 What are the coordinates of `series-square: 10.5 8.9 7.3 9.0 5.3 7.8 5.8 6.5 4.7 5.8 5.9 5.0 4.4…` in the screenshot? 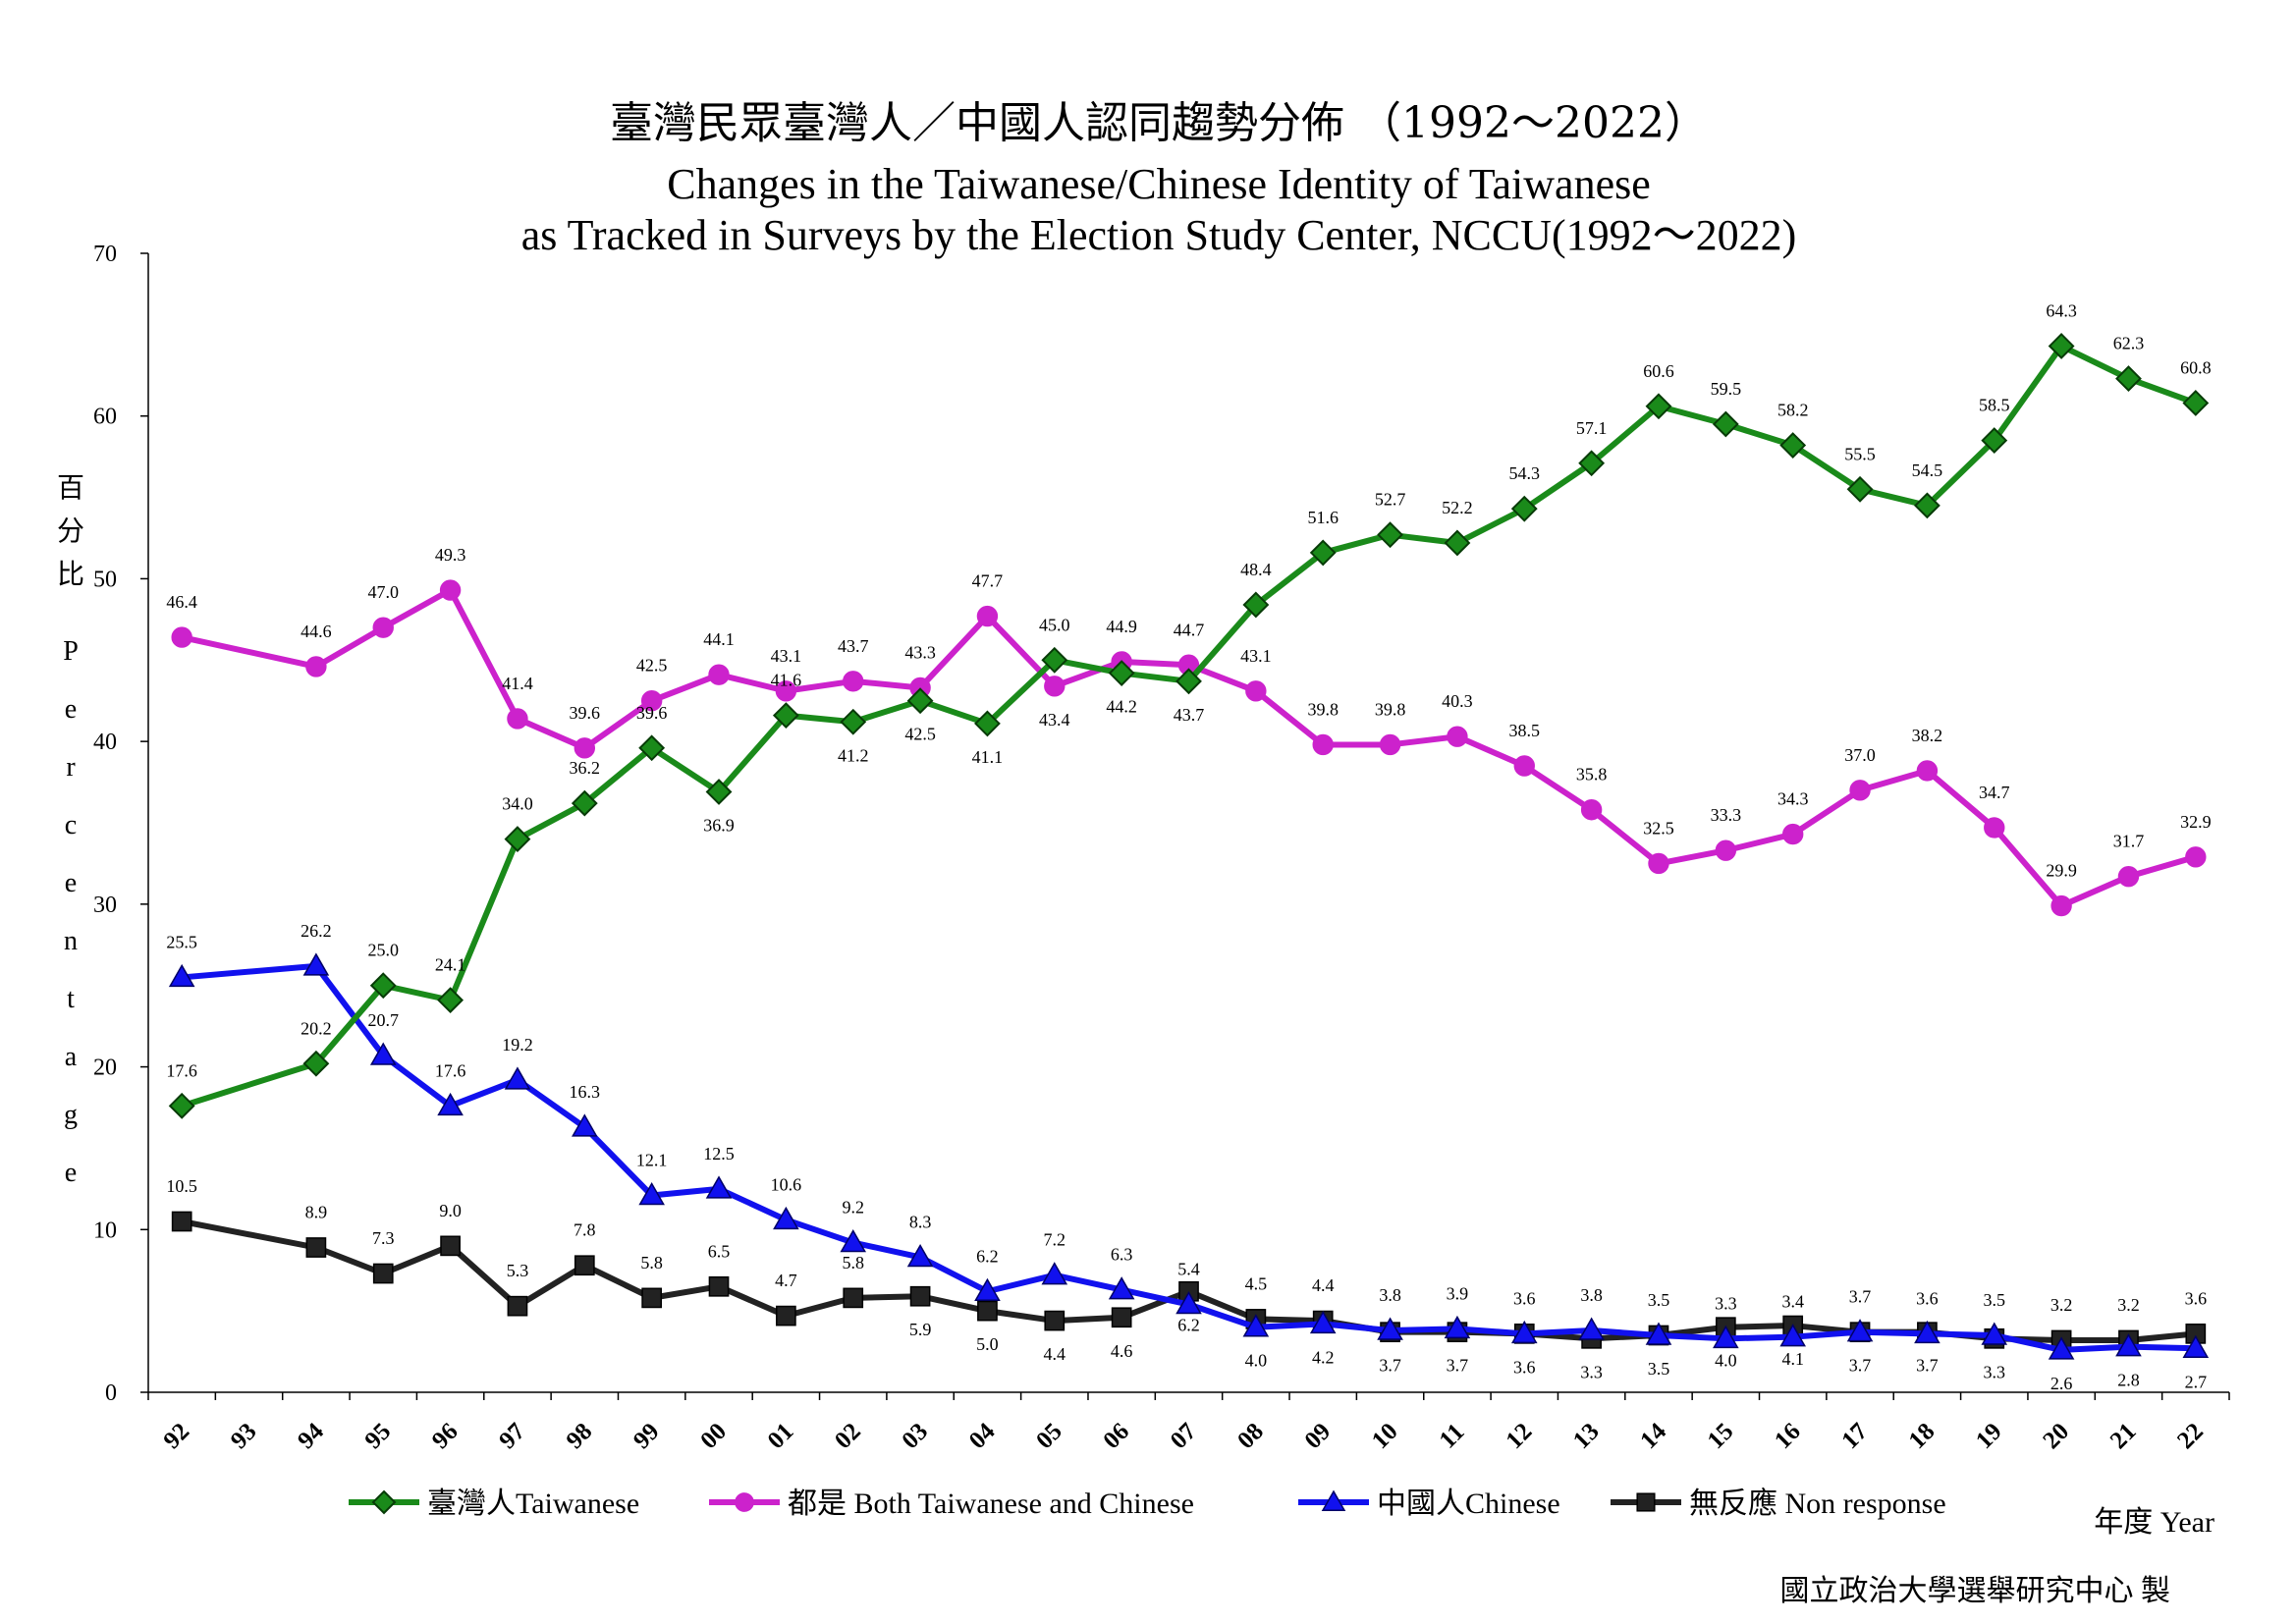 It's located at (1186, 1278).